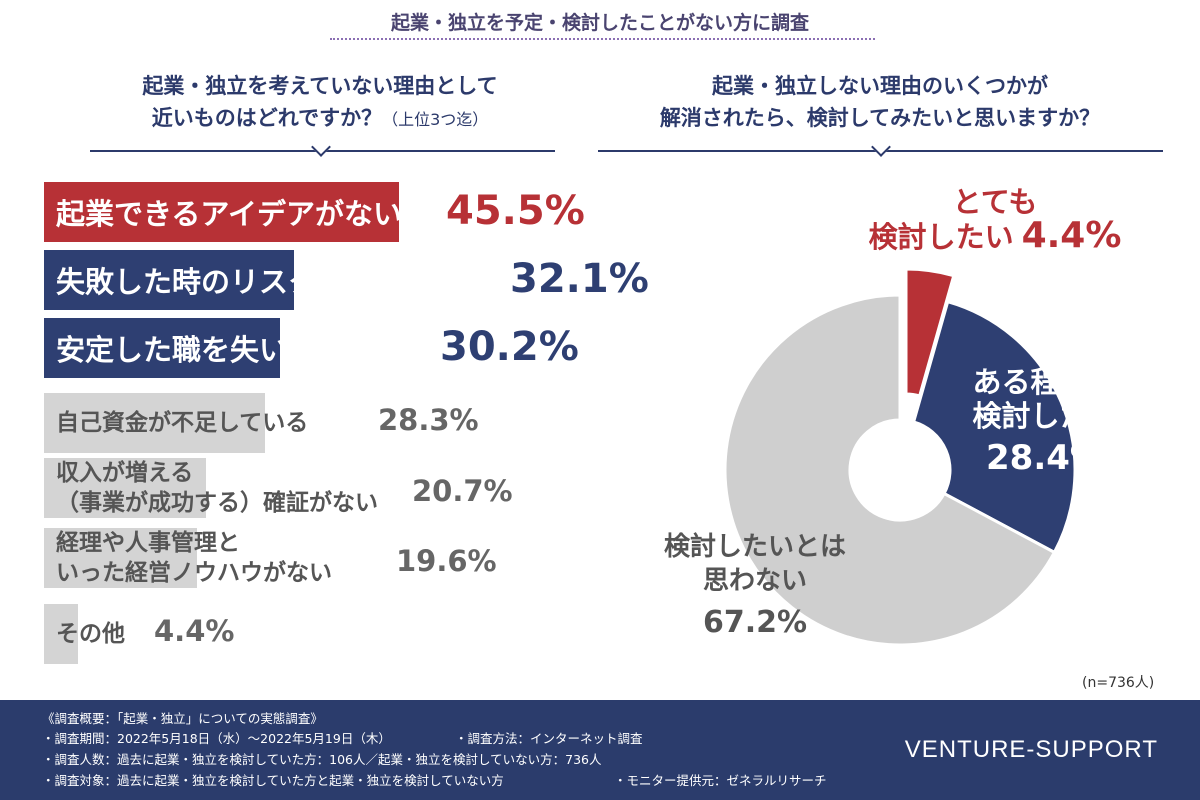 The width and height of the screenshot is (1200, 800). What do you see at coordinates (755, 622) in the screenshot?
I see `donut-value-label: 67.2%` at bounding box center [755, 622].